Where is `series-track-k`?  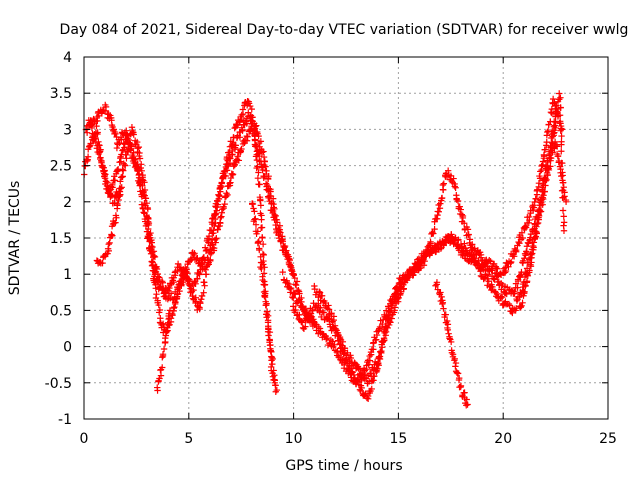 series-track-k is located at coordinates (542, 200).